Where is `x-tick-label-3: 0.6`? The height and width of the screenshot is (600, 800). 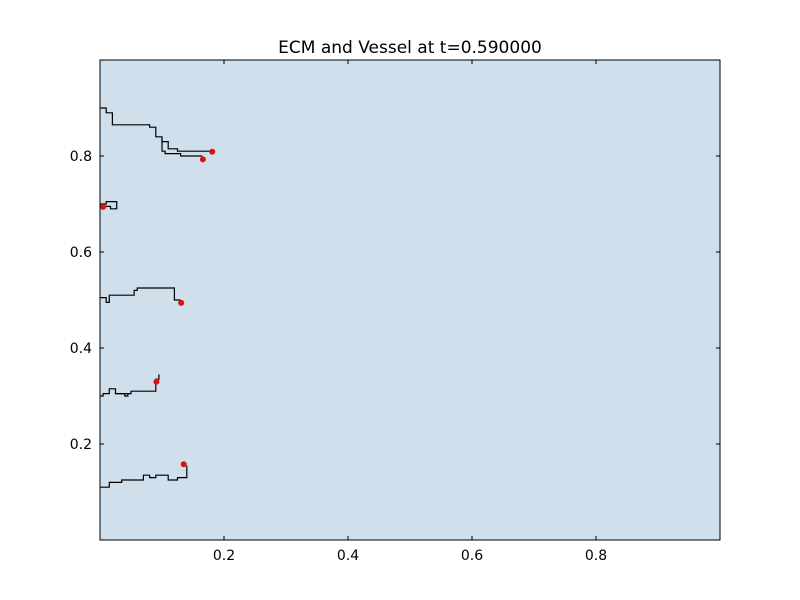
x-tick-label-3: 0.6 is located at coordinates (472, 556).